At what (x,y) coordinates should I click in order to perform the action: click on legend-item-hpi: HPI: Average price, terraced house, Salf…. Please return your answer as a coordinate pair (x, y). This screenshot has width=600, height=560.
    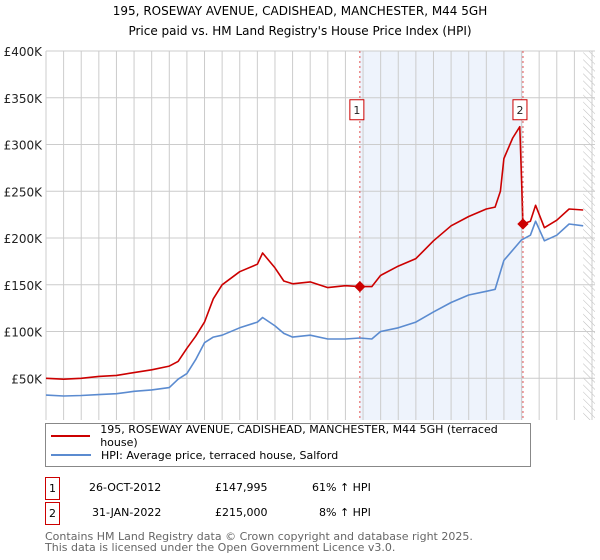
    Looking at the image, I should click on (192, 455).